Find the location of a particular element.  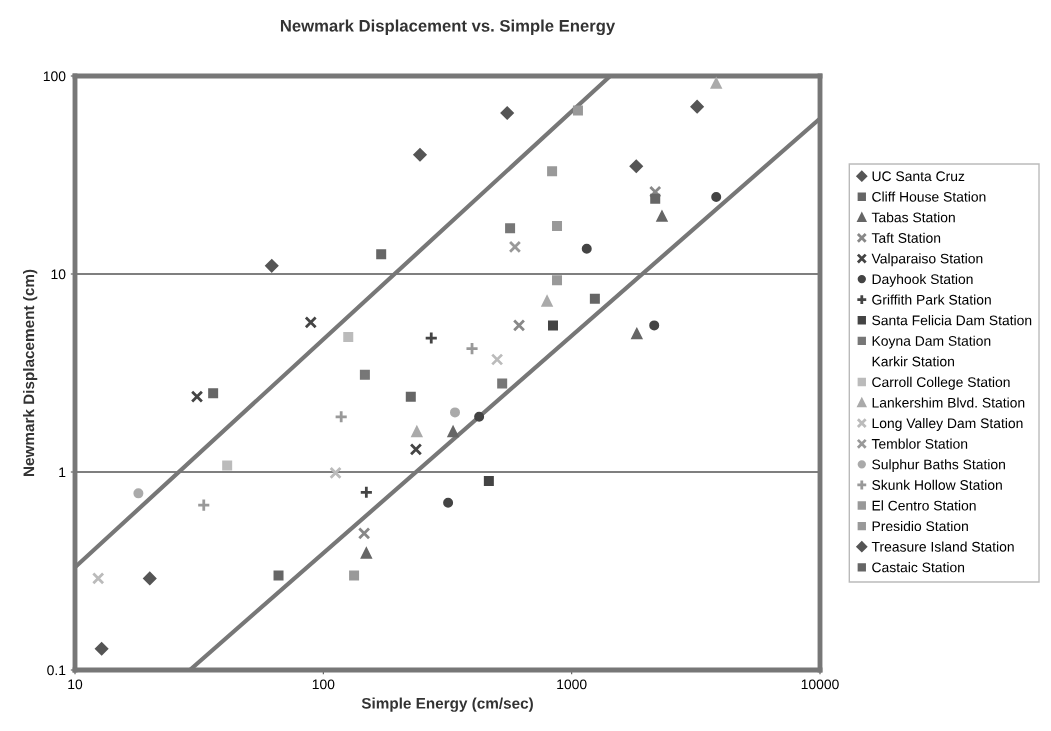

y-tick-label: 1 is located at coordinates (62, 472).